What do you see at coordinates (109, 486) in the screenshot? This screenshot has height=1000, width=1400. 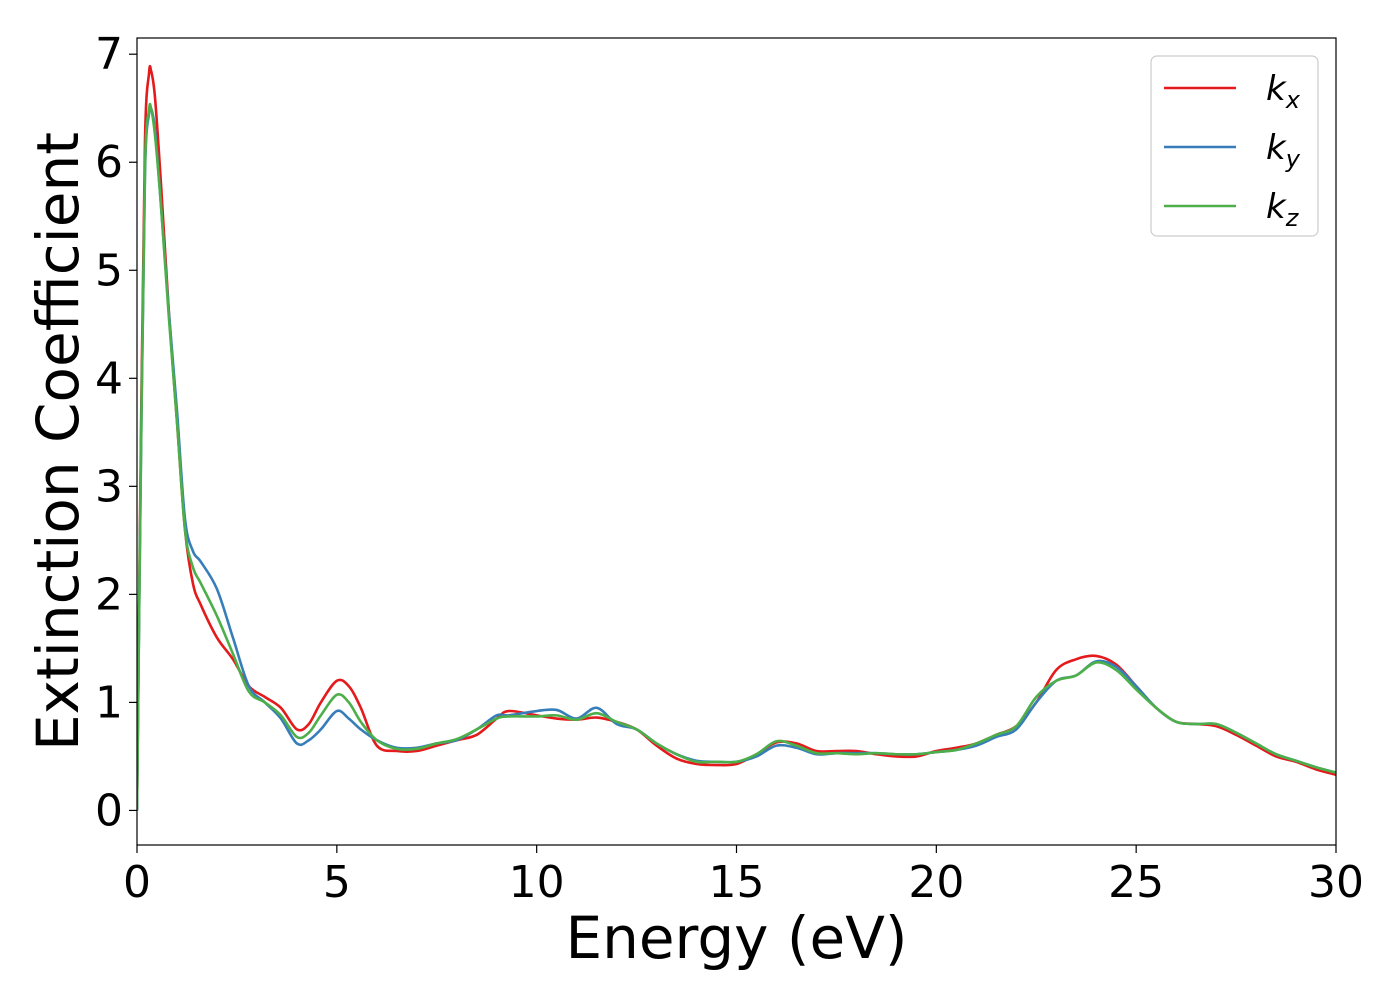 I see `y-tick-label: 3` at bounding box center [109, 486].